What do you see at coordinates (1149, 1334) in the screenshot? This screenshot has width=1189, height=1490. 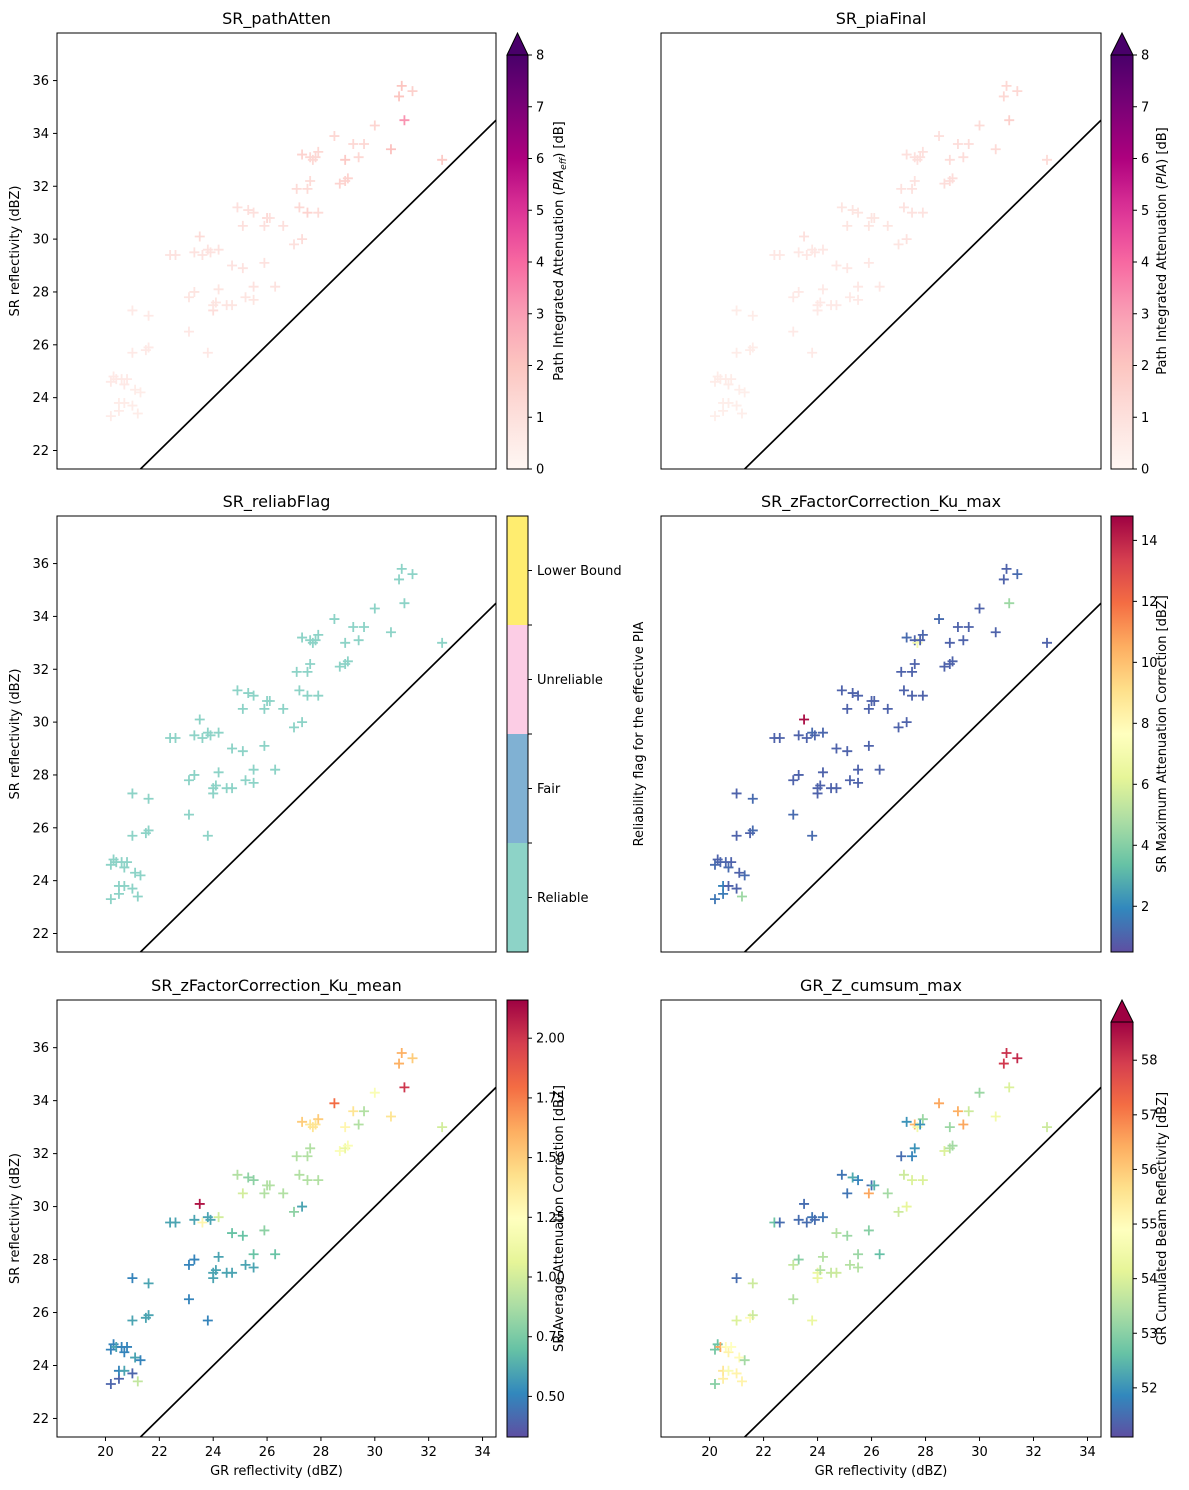 I see `colorbar-tick-label: 53` at bounding box center [1149, 1334].